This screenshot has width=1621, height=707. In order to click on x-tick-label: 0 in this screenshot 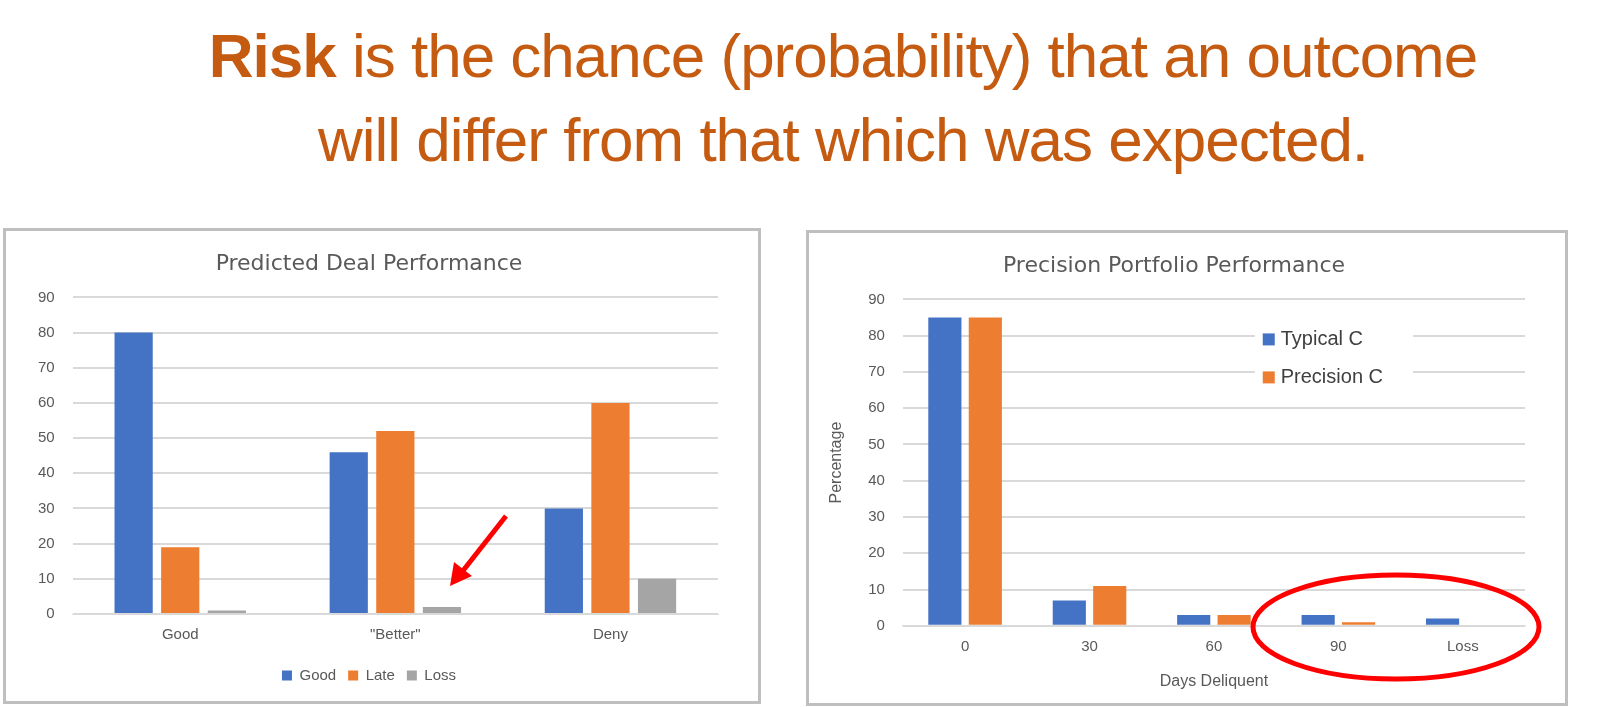, I will do `click(965, 645)`.